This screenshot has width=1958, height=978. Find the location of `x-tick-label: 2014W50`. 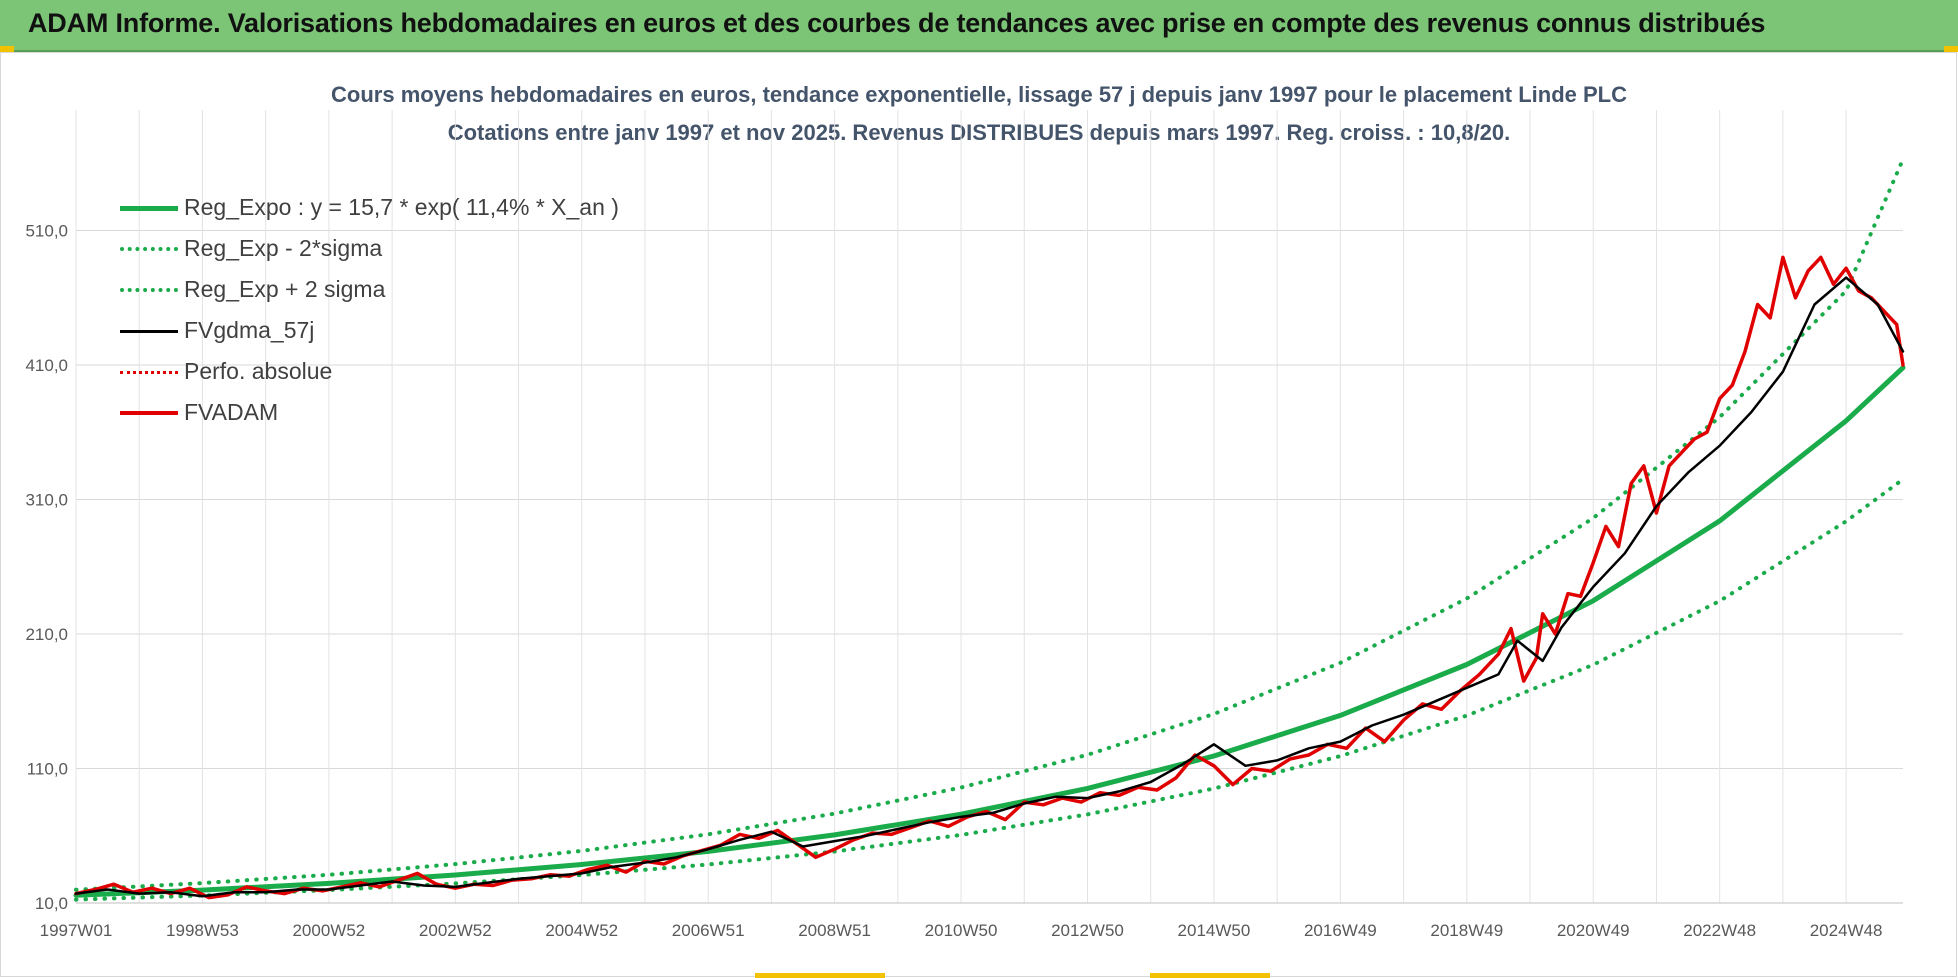

x-tick-label: 2014W50 is located at coordinates (1214, 930).